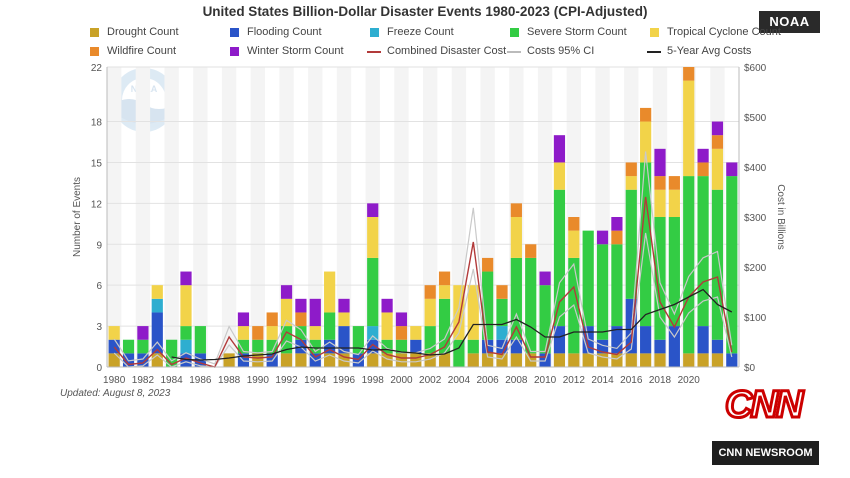 This screenshot has height=478, width=850. What do you see at coordinates (358, 340) in the screenshot?
I see `bar-1997-severe-storm-count` at bounding box center [358, 340].